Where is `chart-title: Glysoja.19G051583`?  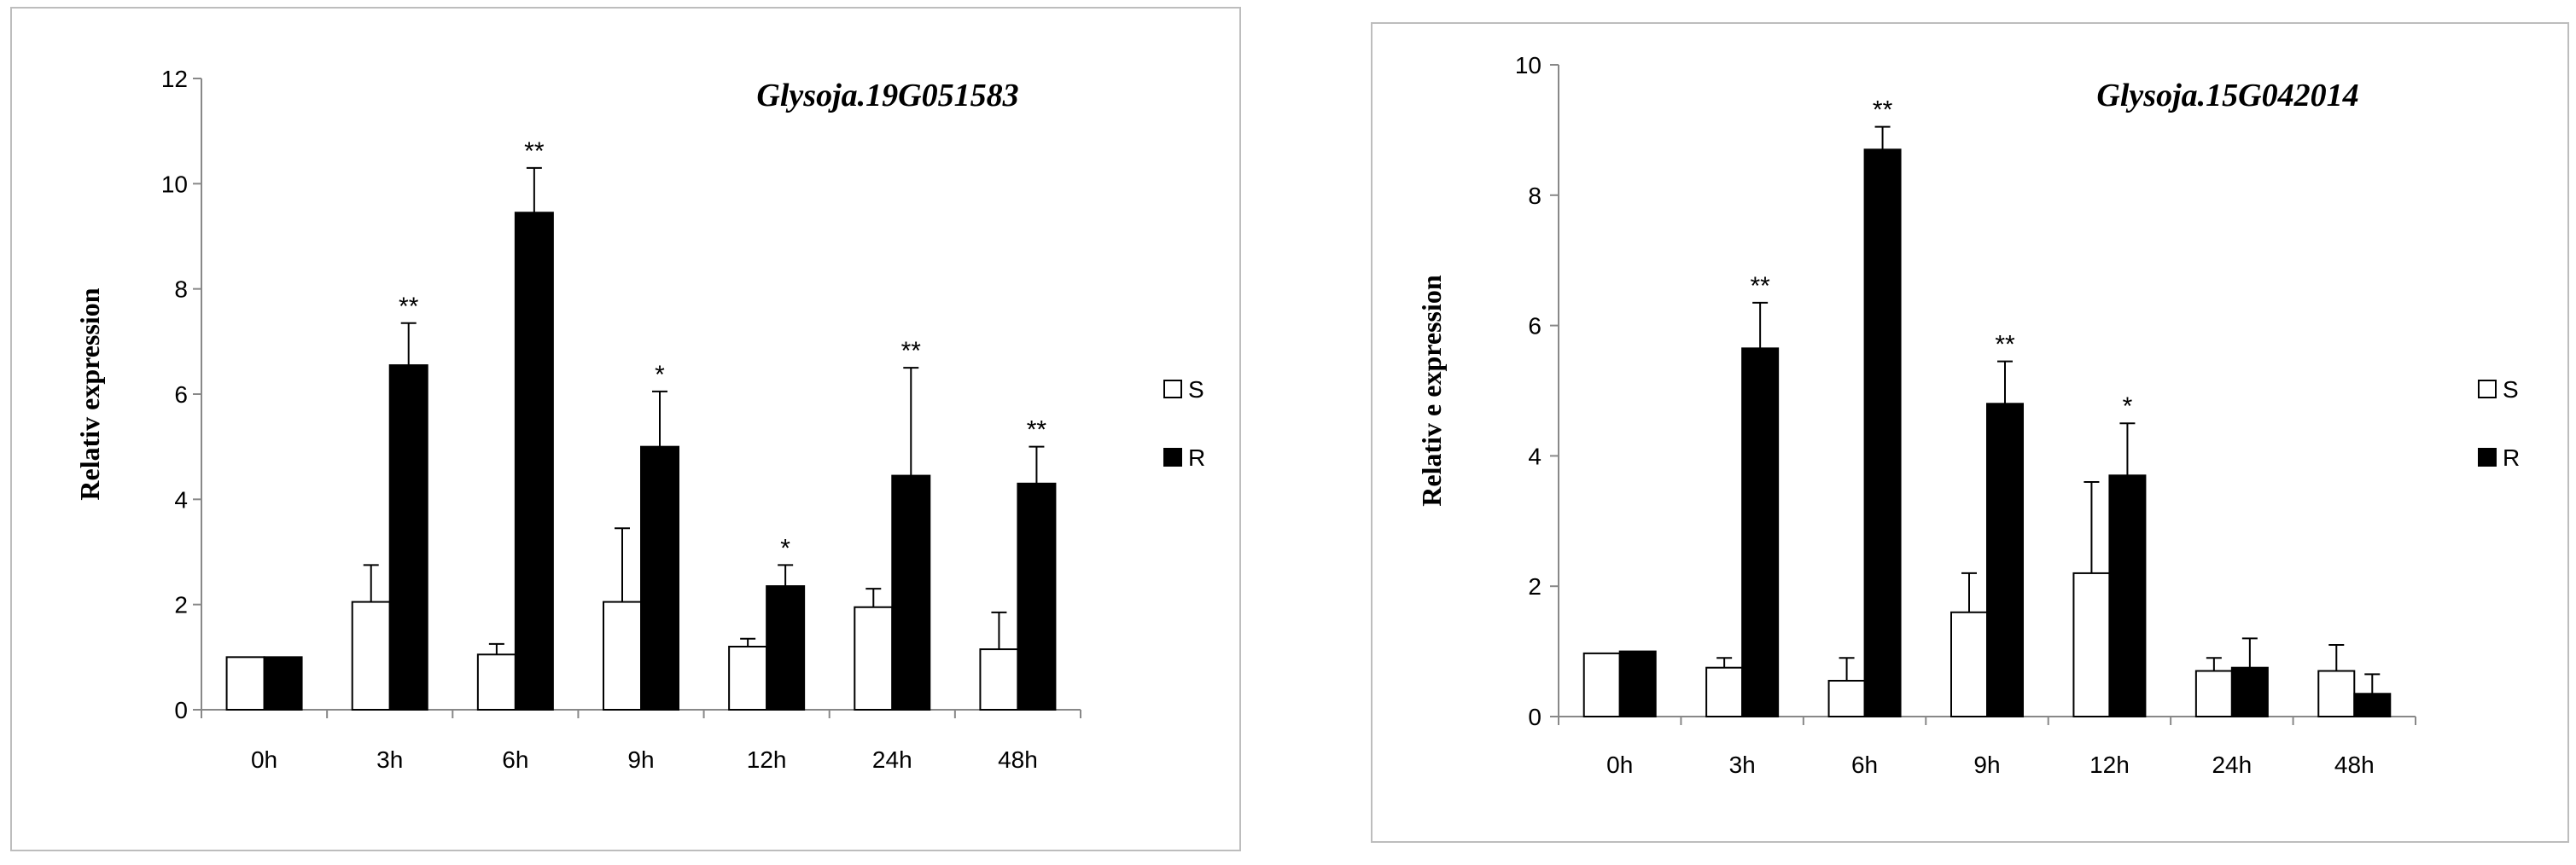
chart-title: Glysoja.19G051583 is located at coordinates (887, 95).